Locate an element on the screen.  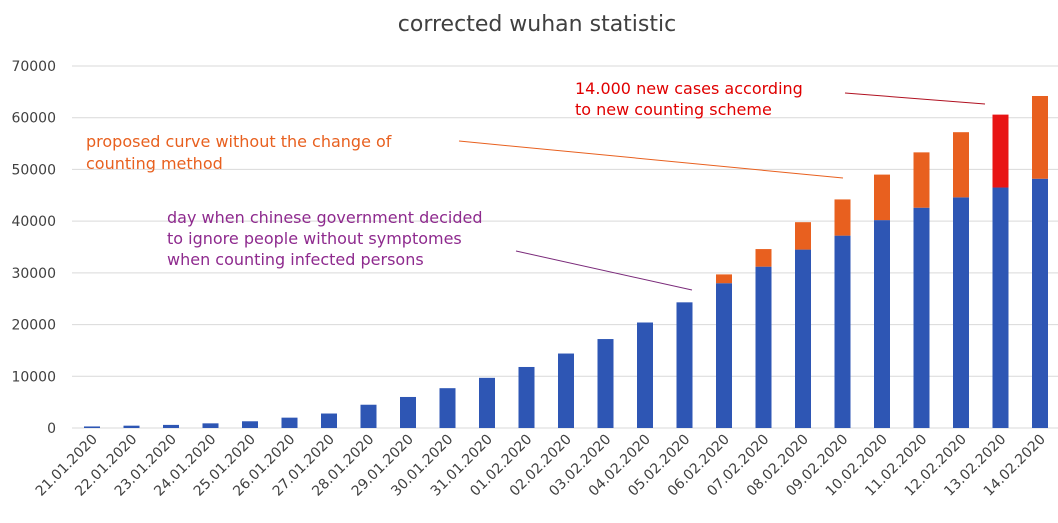
bar-segment-series0-14.02.2020 is located at coordinates (1040, 303).